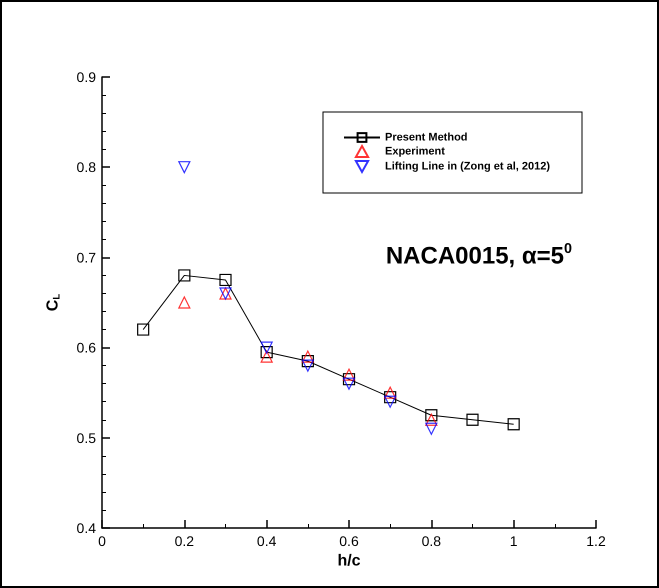 This screenshot has width=659, height=588. Describe the element at coordinates (86, 348) in the screenshot. I see `y-tick-label: 0.6` at that location.